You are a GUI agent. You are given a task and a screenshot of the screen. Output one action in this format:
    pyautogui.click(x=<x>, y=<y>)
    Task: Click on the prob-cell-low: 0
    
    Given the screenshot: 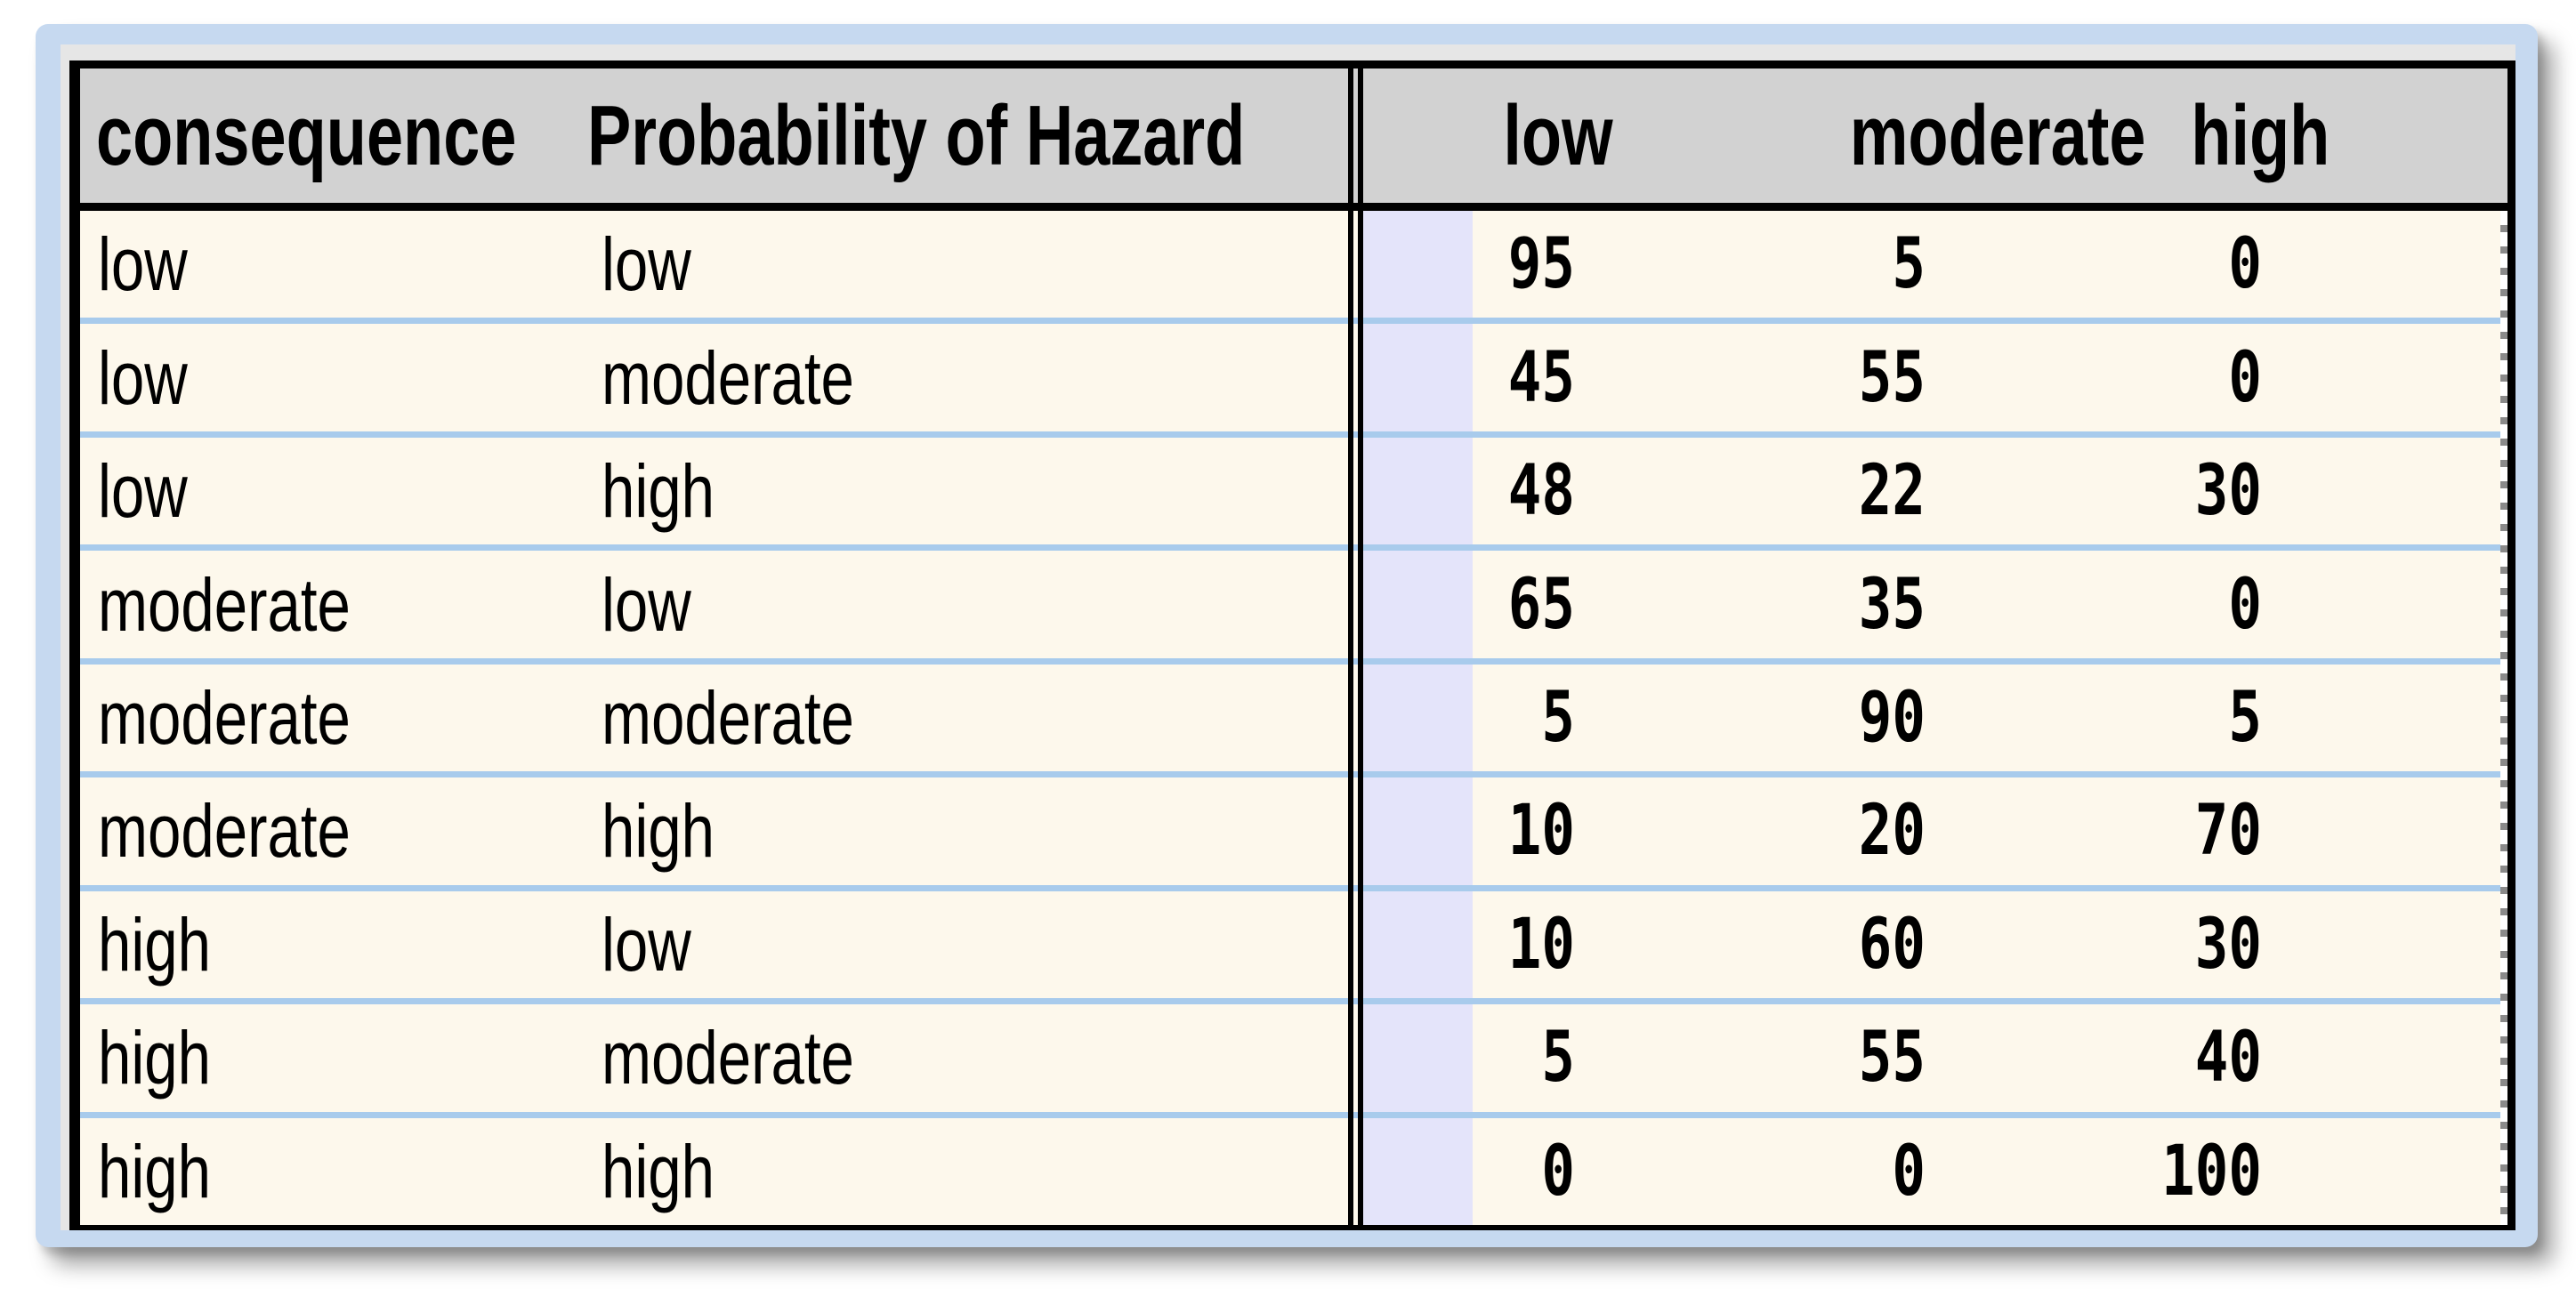 What is the action you would take?
    pyautogui.click(x=1397, y=1171)
    